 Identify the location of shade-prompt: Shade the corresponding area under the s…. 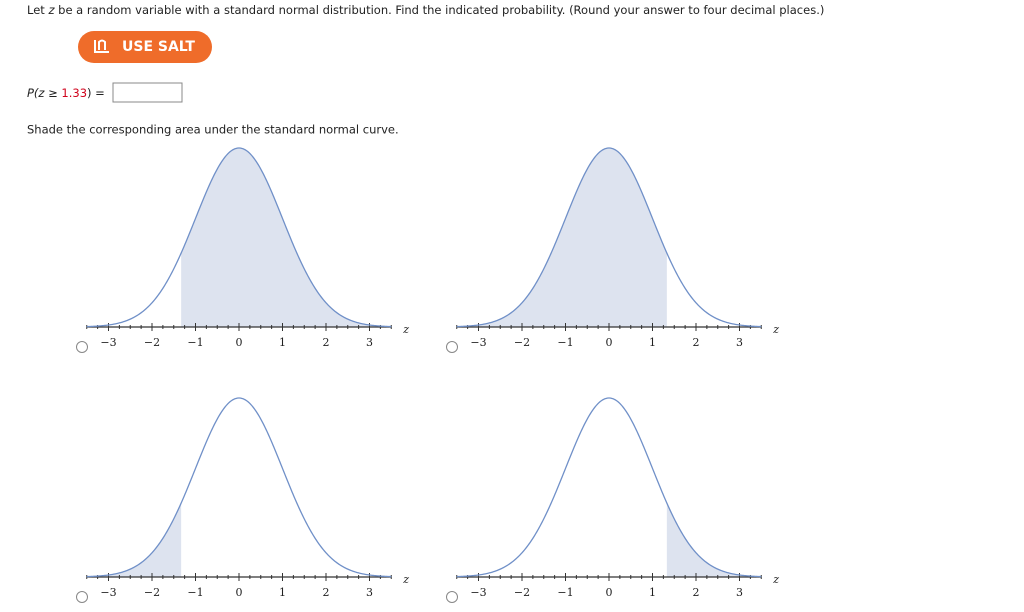
(213, 130).